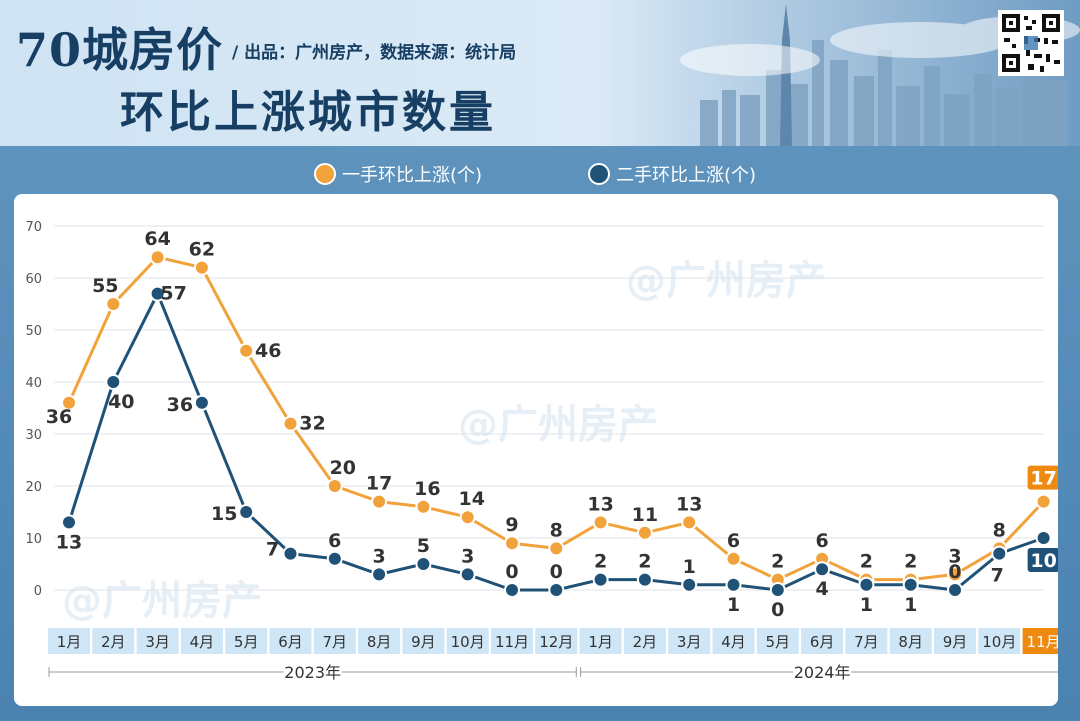 The width and height of the screenshot is (1080, 721). Describe the element at coordinates (224, 514) in the screenshot. I see `data-label: 15` at that location.